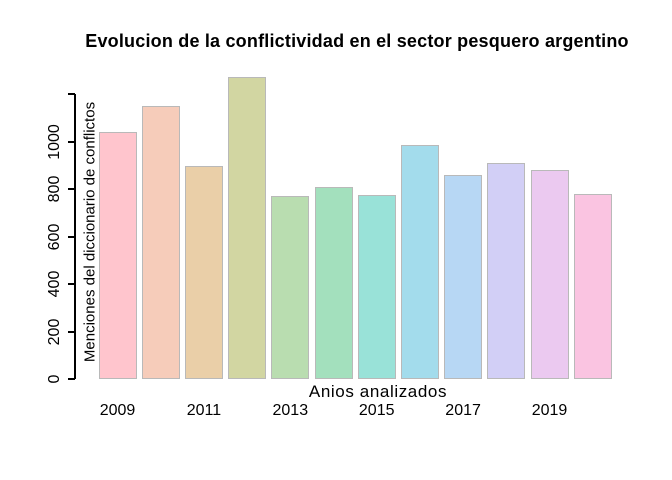 This screenshot has width=672, height=480. Describe the element at coordinates (463, 410) in the screenshot. I see `x-tick-label: 2017` at that location.